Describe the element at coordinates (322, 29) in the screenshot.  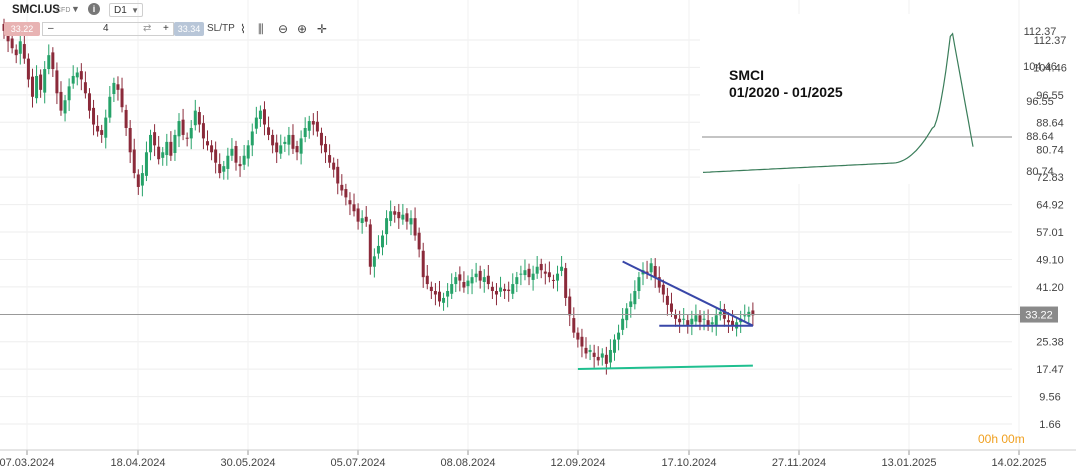
I see `crosshair-icon: ✛` at that location.